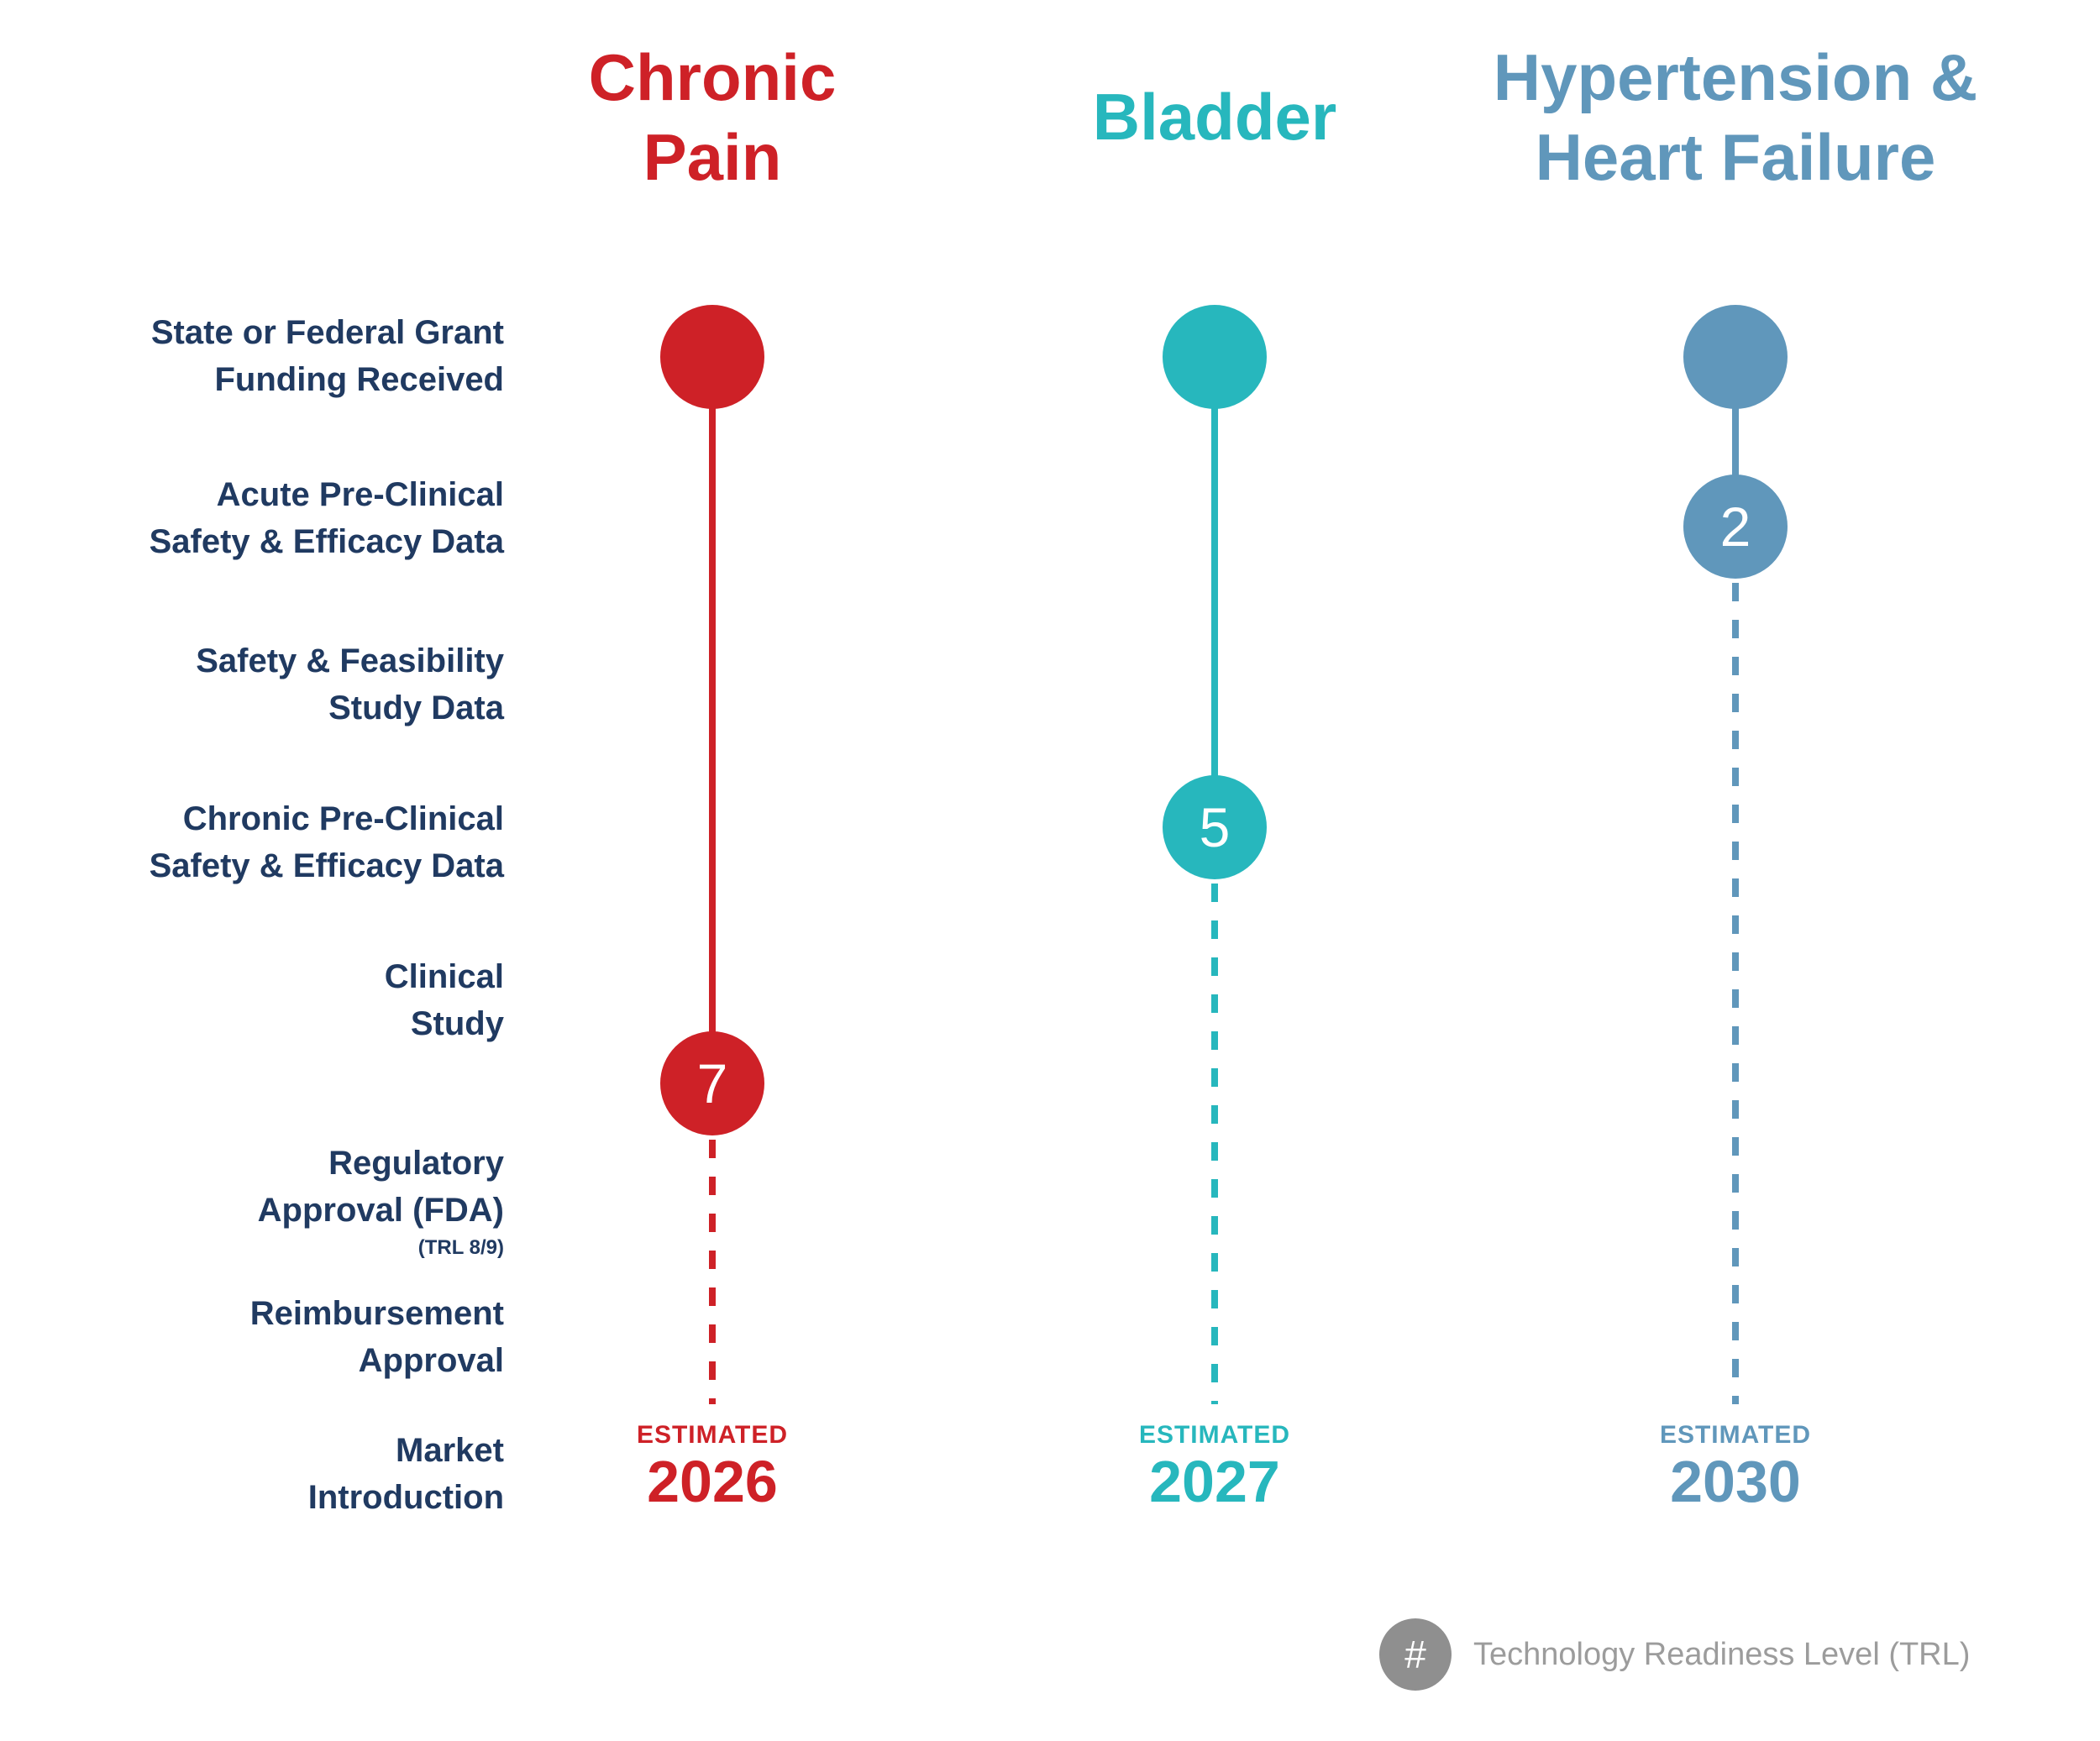  I want to click on trl-number: 5, so click(1215, 827).